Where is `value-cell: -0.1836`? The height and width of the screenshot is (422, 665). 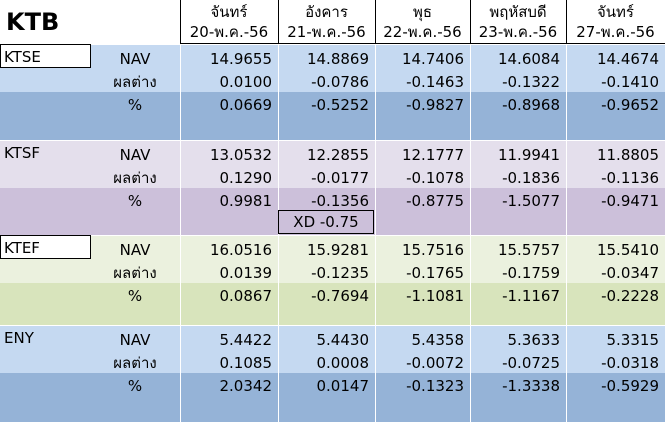 value-cell: -0.1836 is located at coordinates (531, 178).